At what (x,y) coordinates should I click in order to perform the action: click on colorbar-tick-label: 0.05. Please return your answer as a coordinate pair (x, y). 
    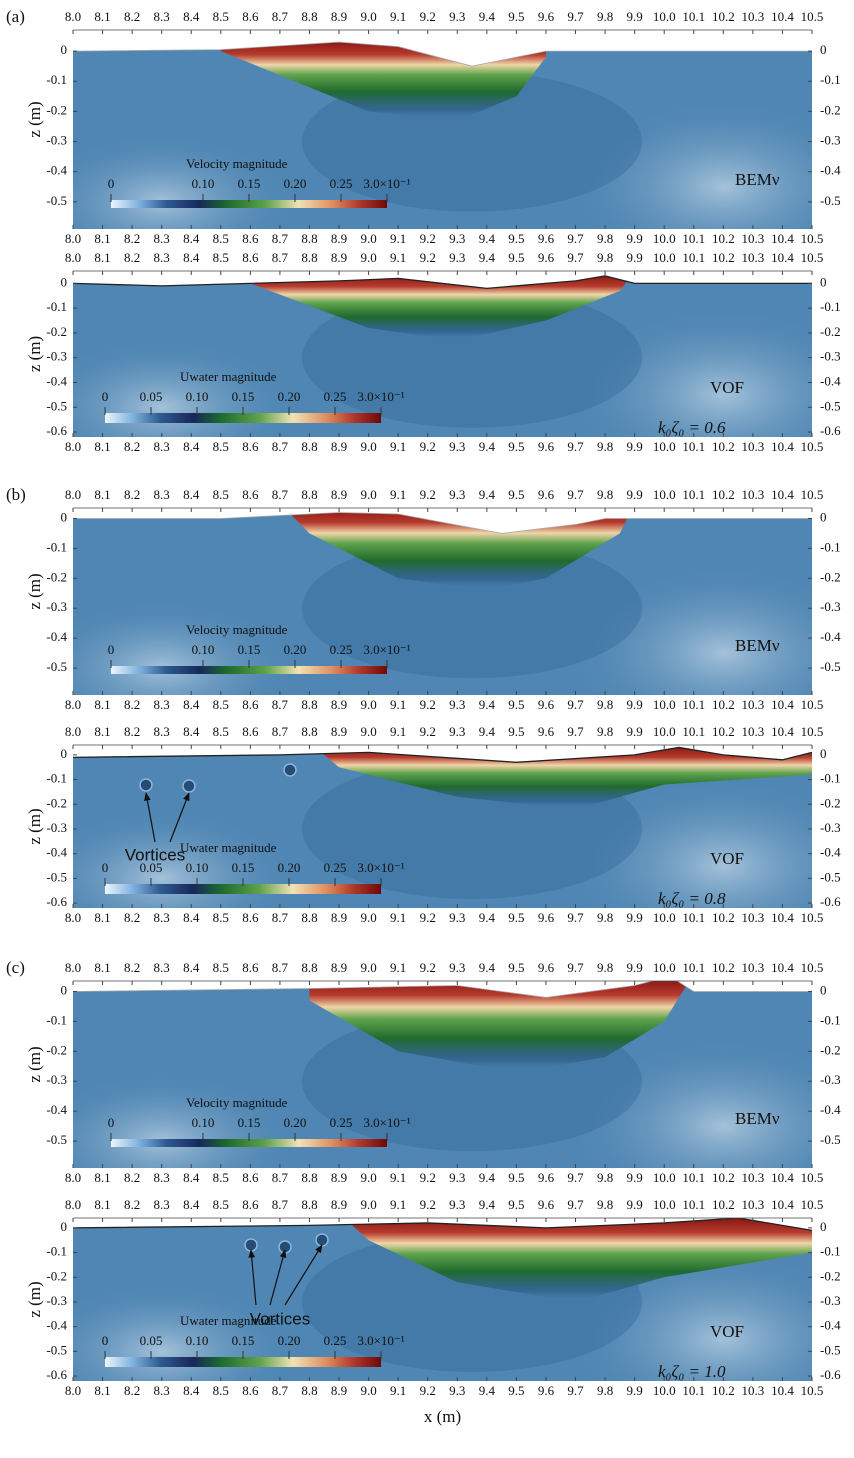
    Looking at the image, I should click on (151, 867).